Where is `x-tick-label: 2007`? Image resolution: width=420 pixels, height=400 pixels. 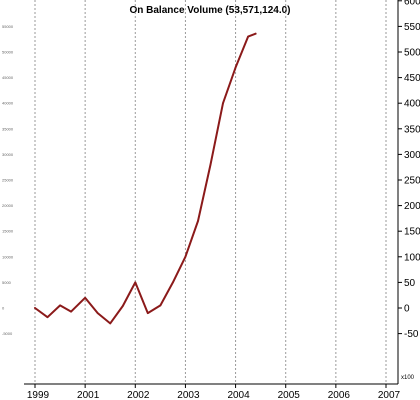
x-tick-label: 2007 is located at coordinates (389, 395).